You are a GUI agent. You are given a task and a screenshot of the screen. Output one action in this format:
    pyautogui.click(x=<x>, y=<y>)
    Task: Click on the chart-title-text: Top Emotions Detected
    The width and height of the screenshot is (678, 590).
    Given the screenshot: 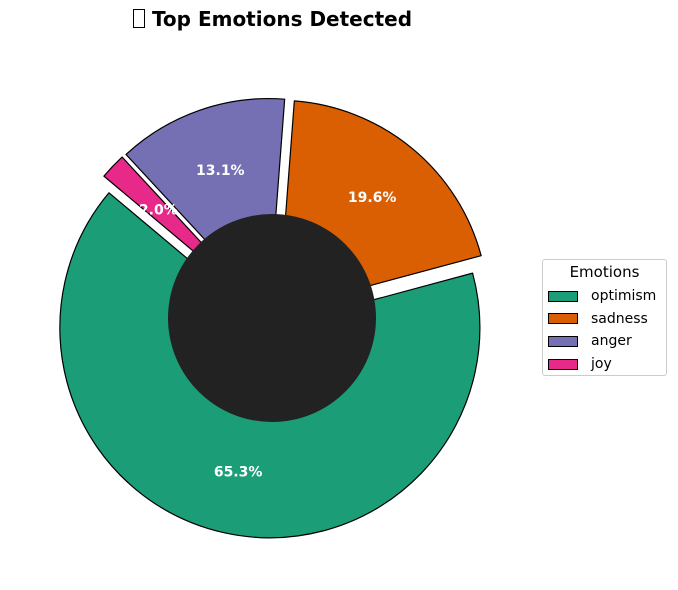 What is the action you would take?
    pyautogui.click(x=282, y=19)
    